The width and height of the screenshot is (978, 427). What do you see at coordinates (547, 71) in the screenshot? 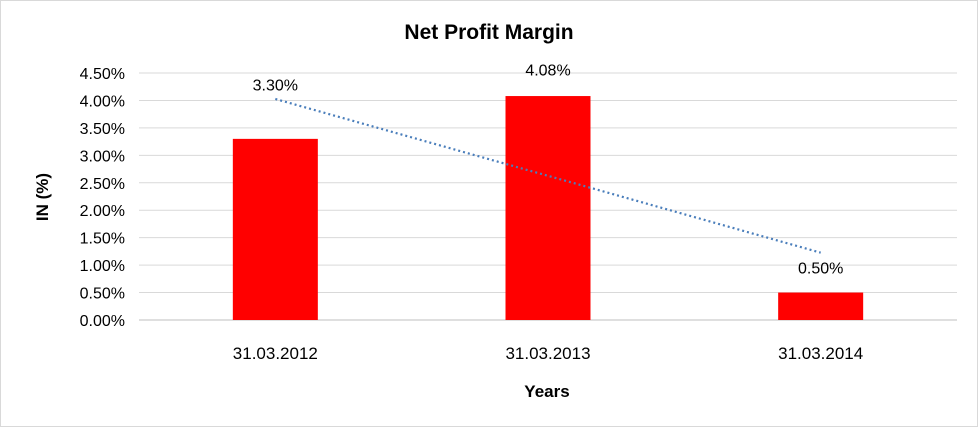
I see `data-label: 4.08%` at bounding box center [547, 71].